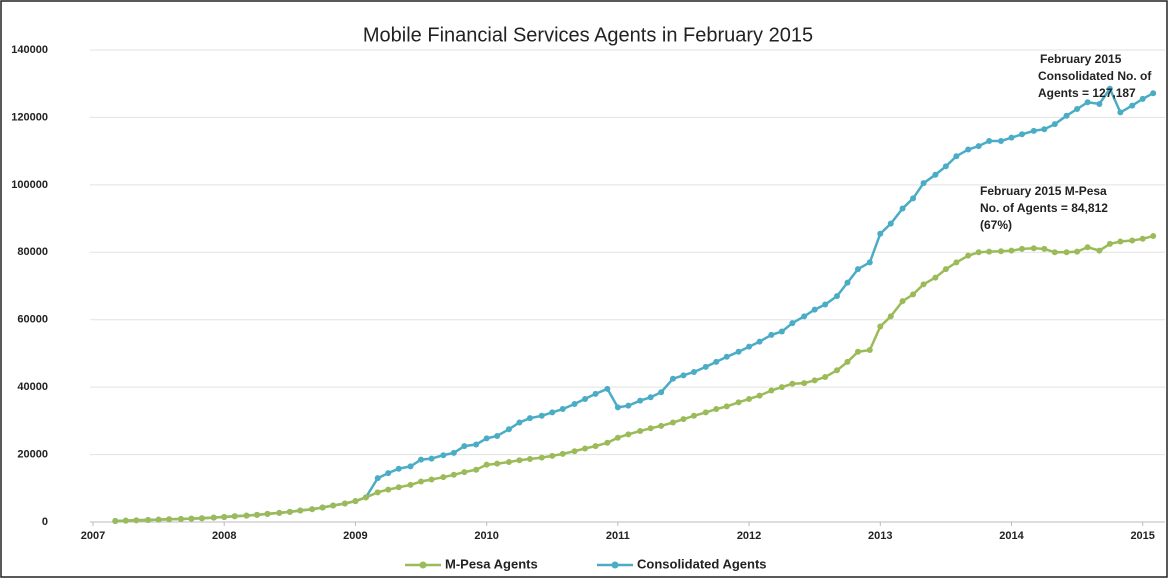 The height and width of the screenshot is (578, 1168). I want to click on x-tick-label: 2010, so click(486, 536).